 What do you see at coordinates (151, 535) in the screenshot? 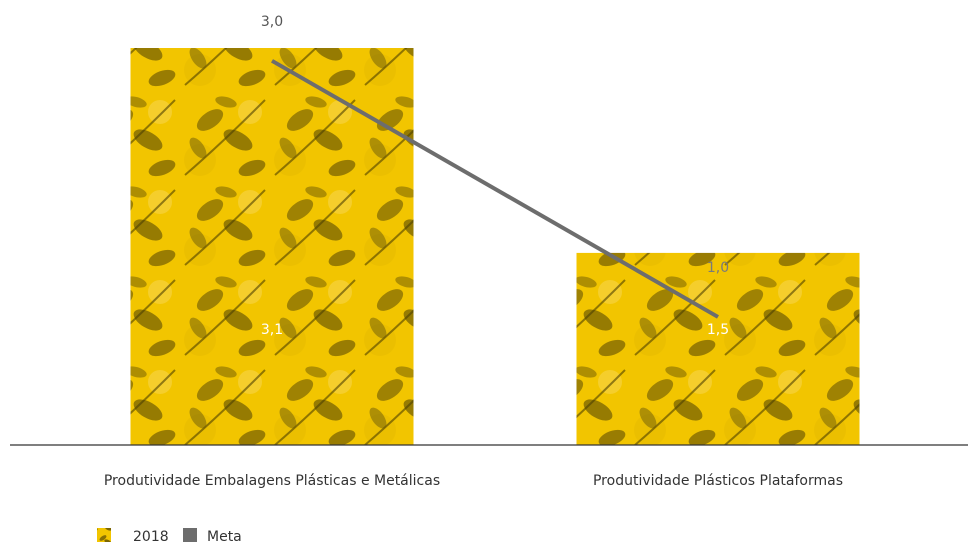
I see `legend-label-2018: 2018` at bounding box center [151, 535].